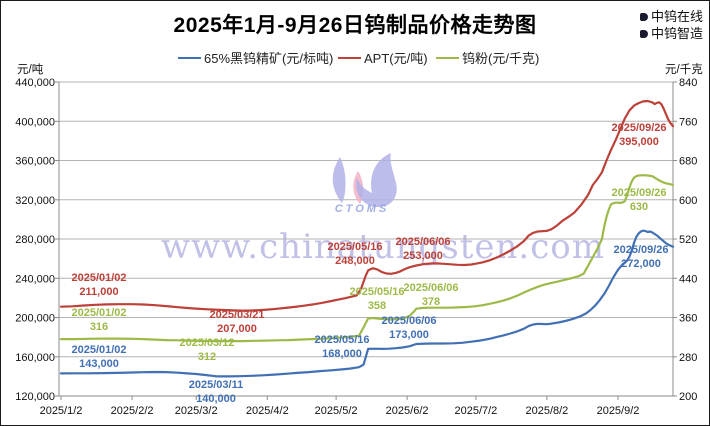  I want to click on svg-text: 2025/6/2, so click(407, 411).